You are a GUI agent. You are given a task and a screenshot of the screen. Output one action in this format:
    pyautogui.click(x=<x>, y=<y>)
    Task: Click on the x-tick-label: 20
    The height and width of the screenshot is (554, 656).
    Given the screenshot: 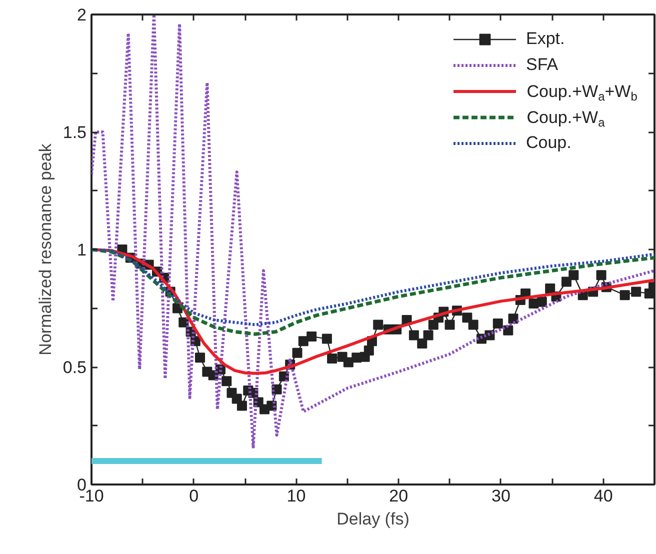 What is the action you would take?
    pyautogui.click(x=398, y=496)
    